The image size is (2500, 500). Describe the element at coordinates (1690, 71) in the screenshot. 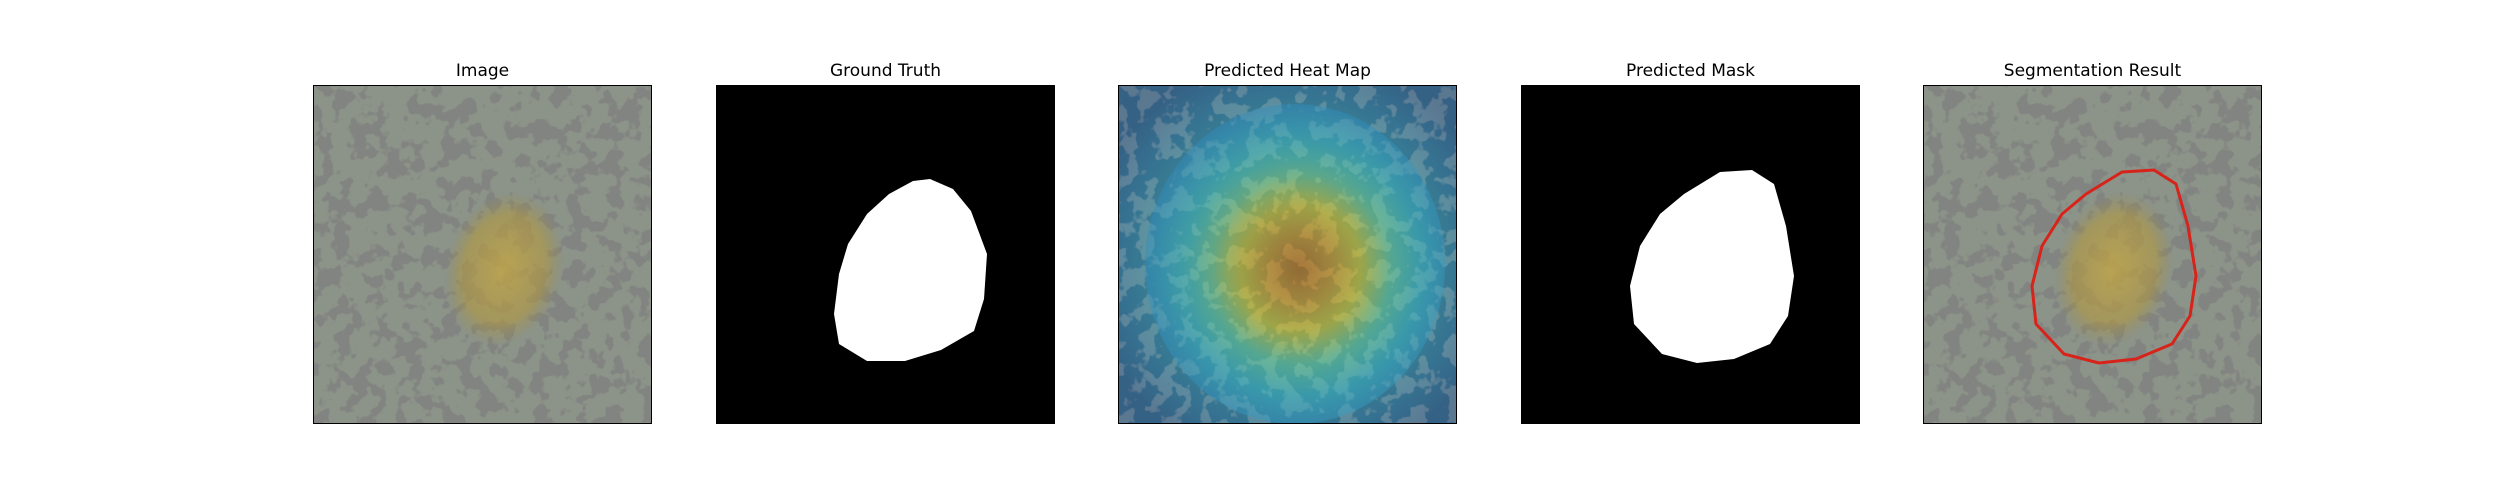

I see `panel-title: Predicted Mask` at that location.